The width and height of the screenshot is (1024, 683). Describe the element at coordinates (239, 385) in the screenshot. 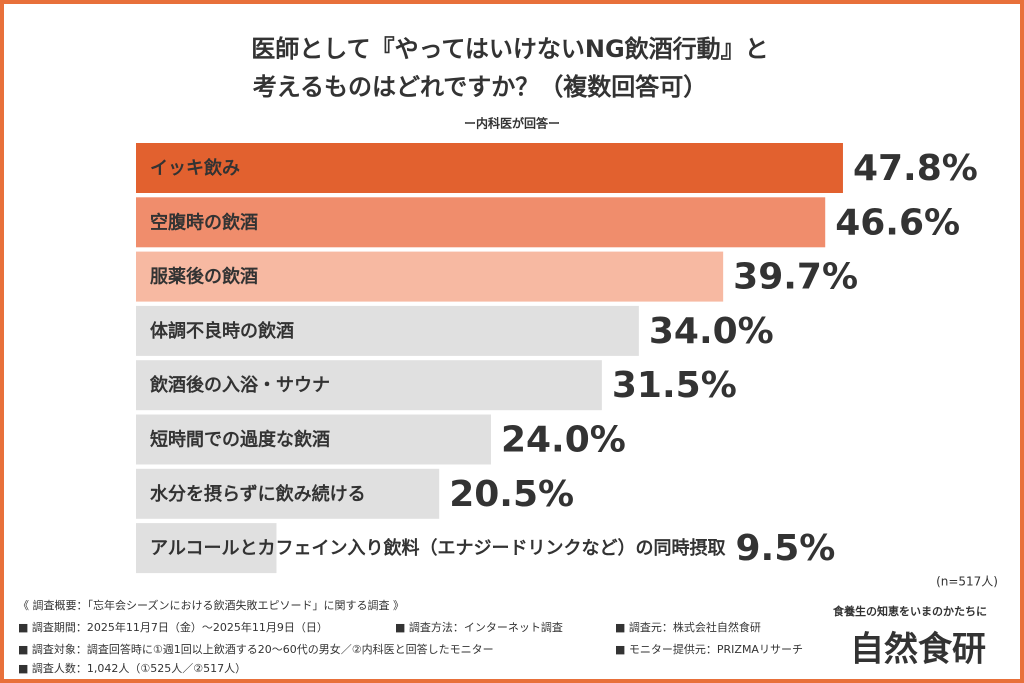

I see `category-label: 飲酒後の入浴・サウナ` at that location.